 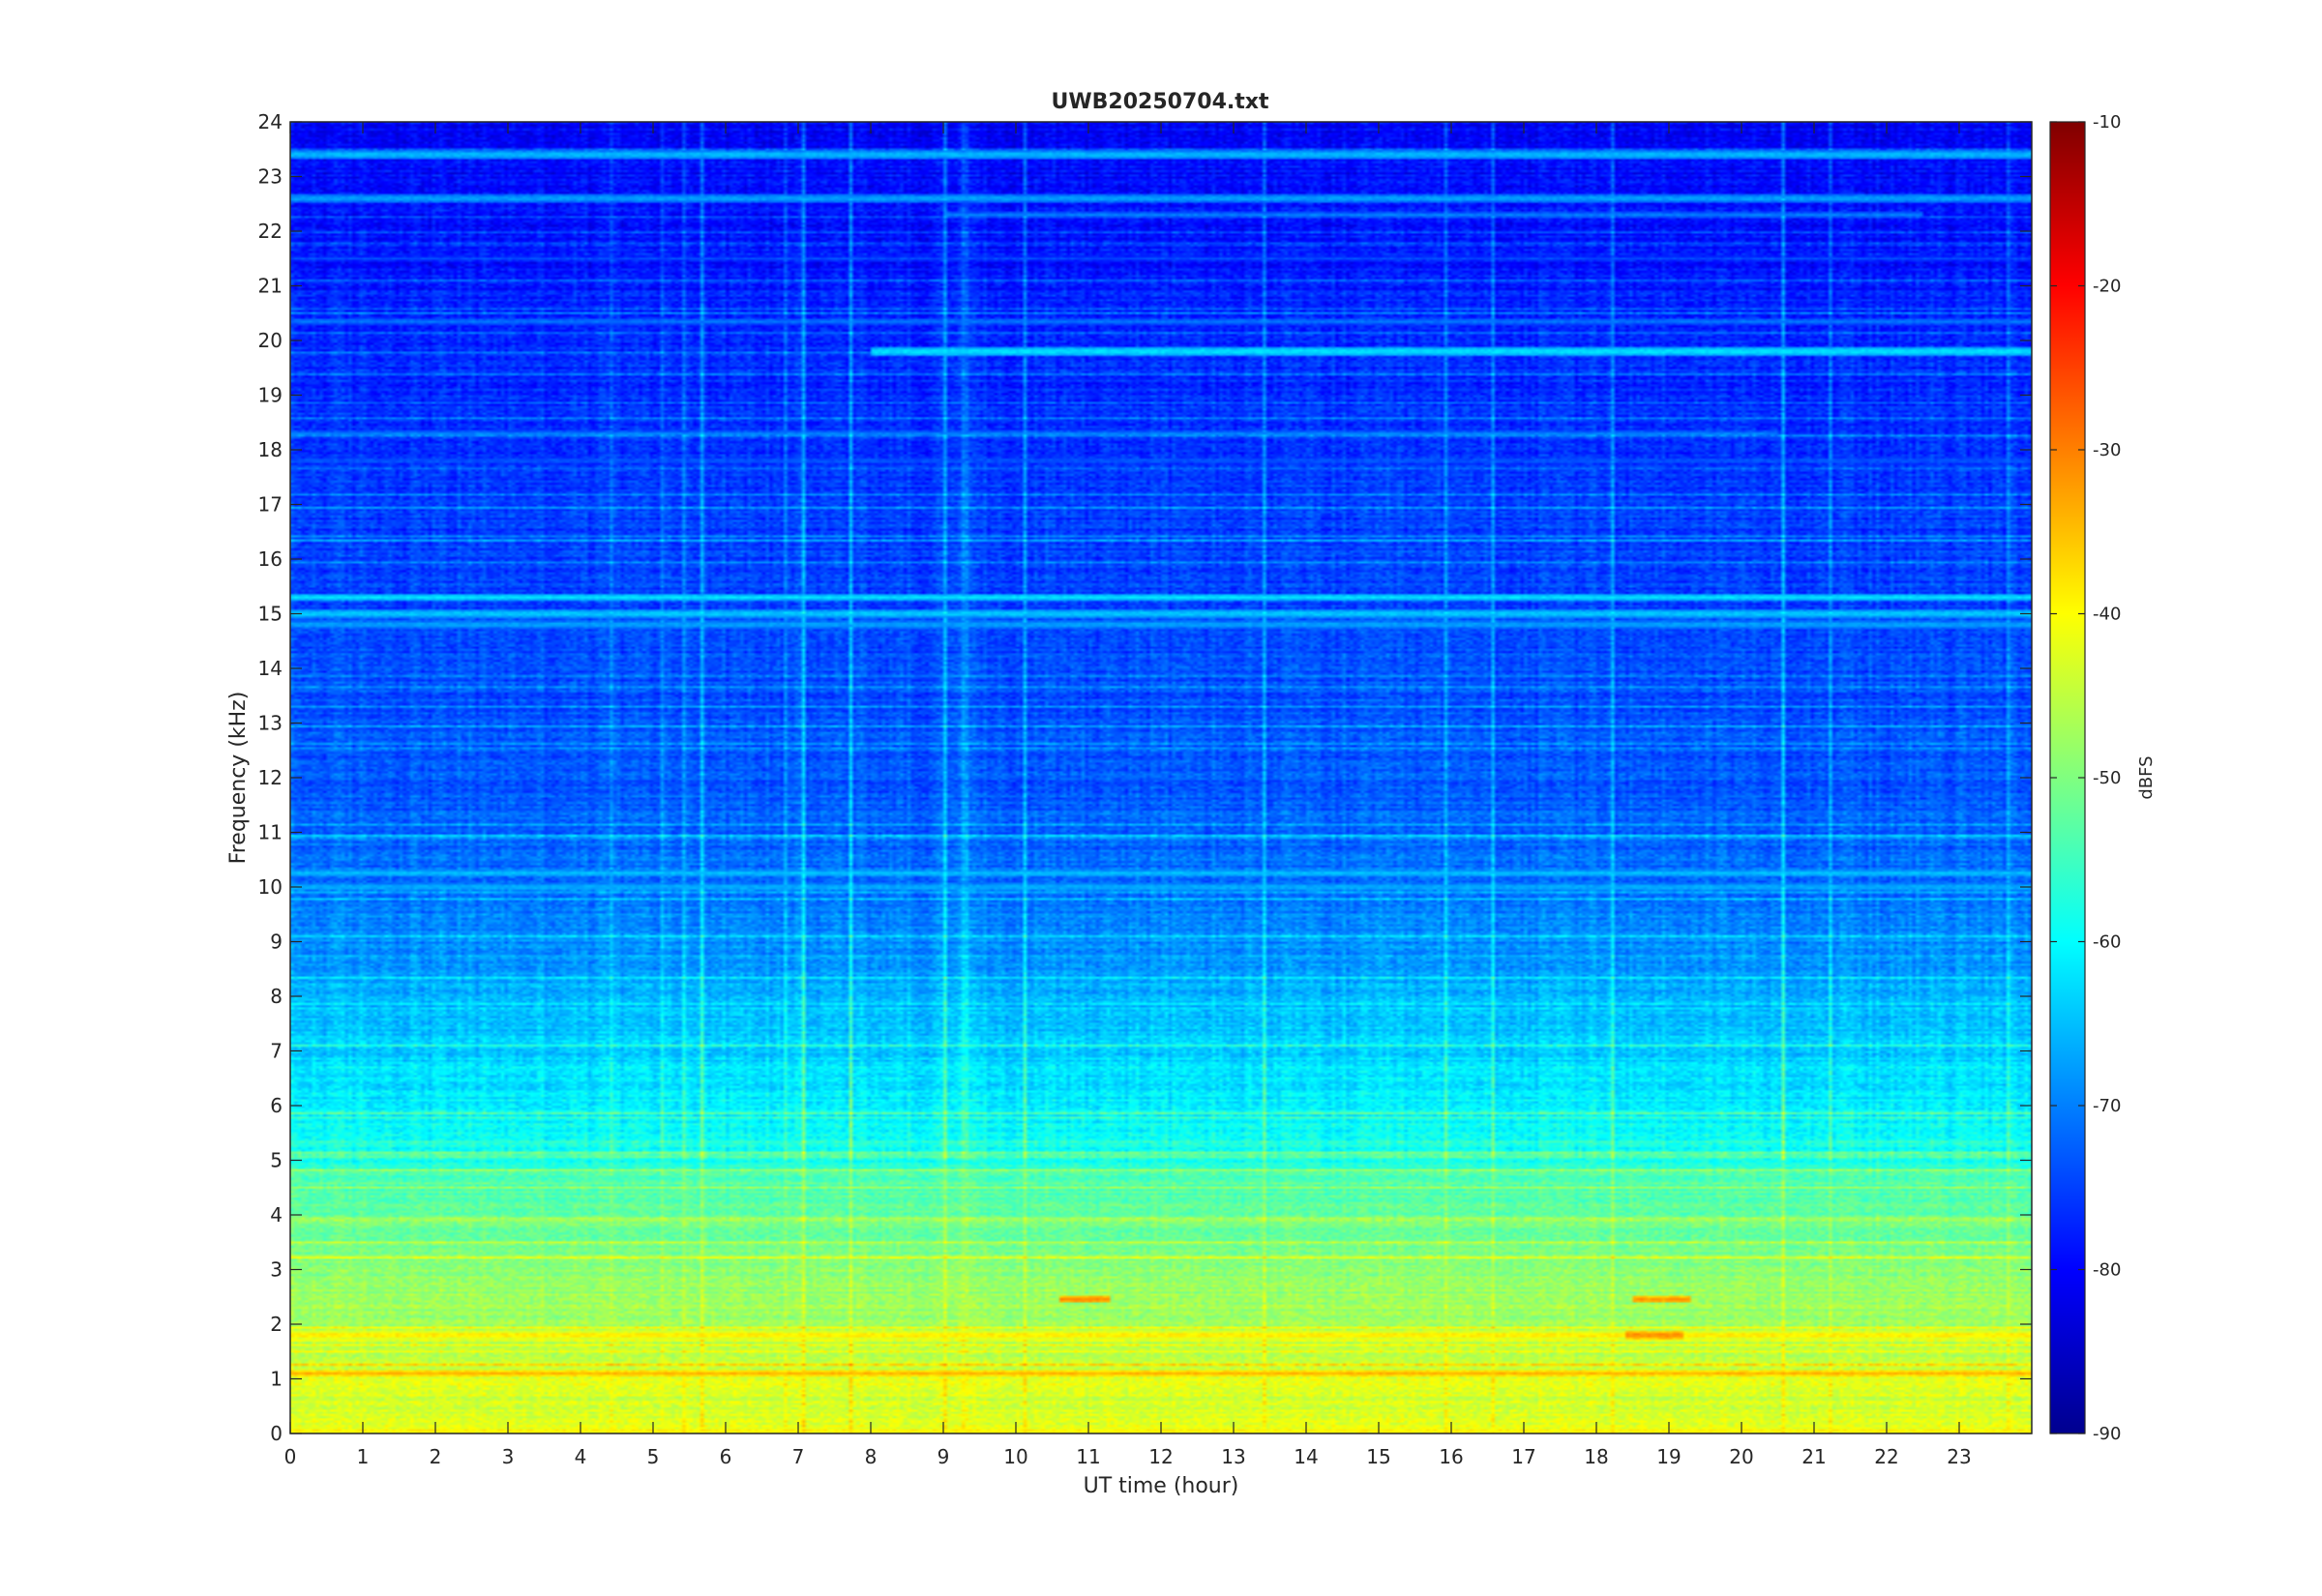 What do you see at coordinates (1451, 1456) in the screenshot?
I see `x-tick-label: 16` at bounding box center [1451, 1456].